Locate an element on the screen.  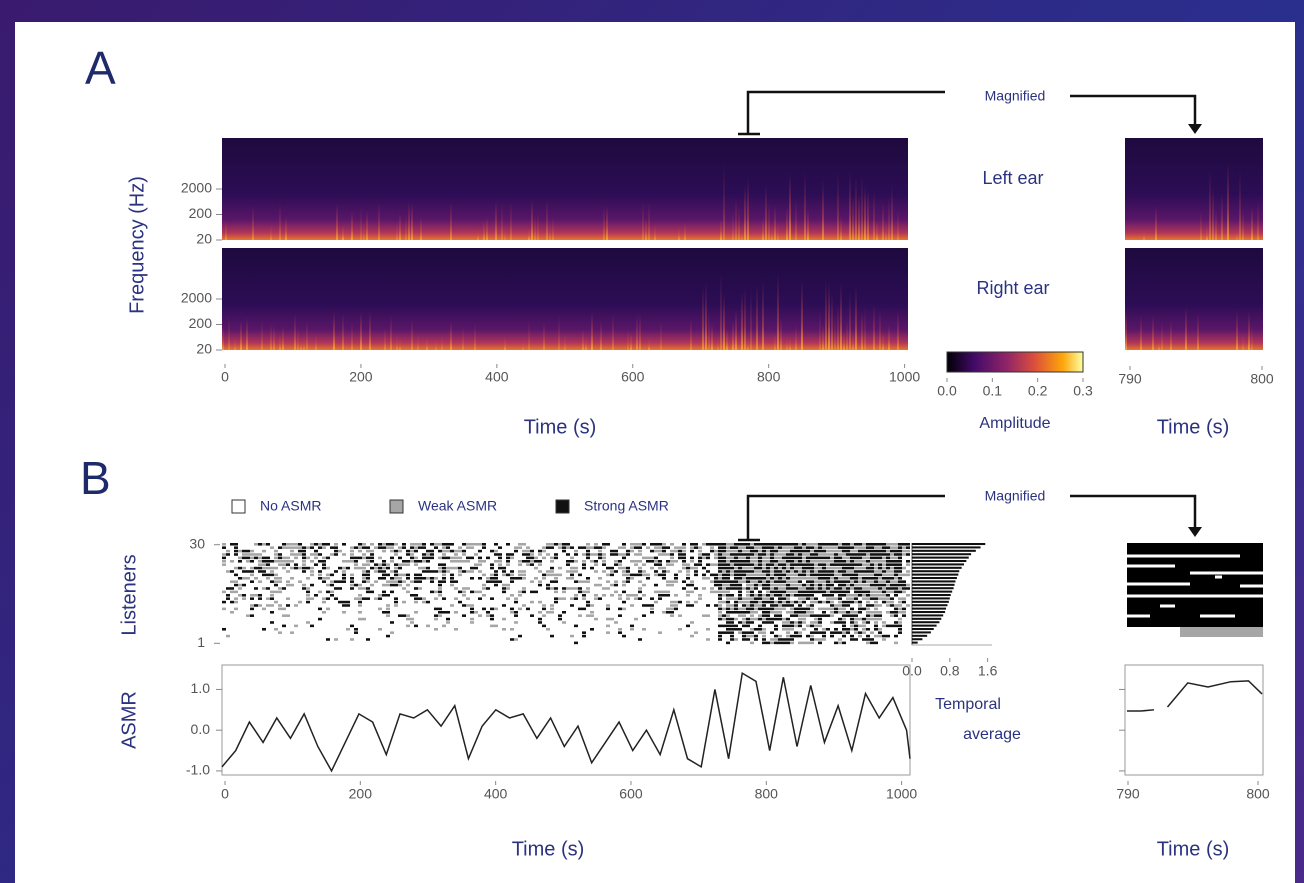
x-tick-label: 600 is located at coordinates (633, 377).